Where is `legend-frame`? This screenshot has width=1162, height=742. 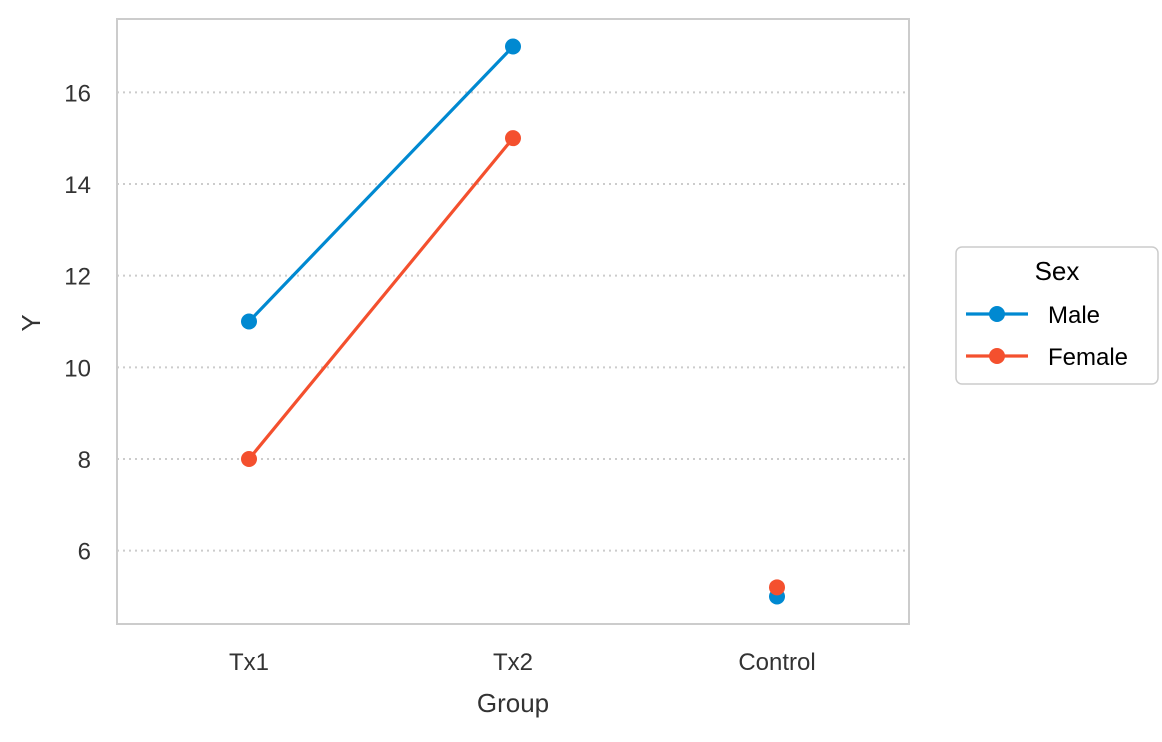
legend-frame is located at coordinates (1057, 315).